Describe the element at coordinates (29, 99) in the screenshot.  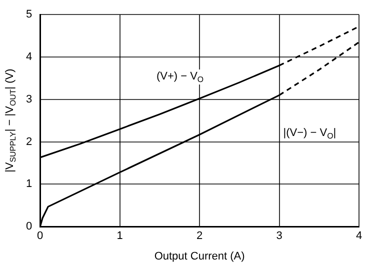
I see `y-tick-label: 3` at that location.